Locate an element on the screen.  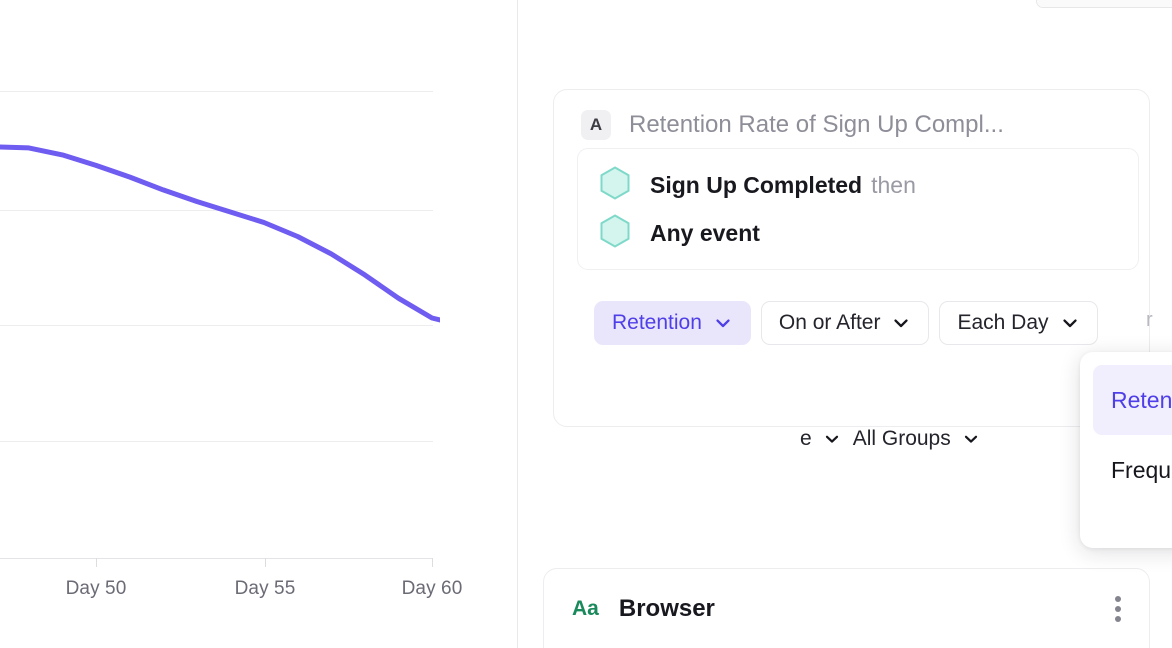
time-range-select: e is located at coordinates (820, 439).